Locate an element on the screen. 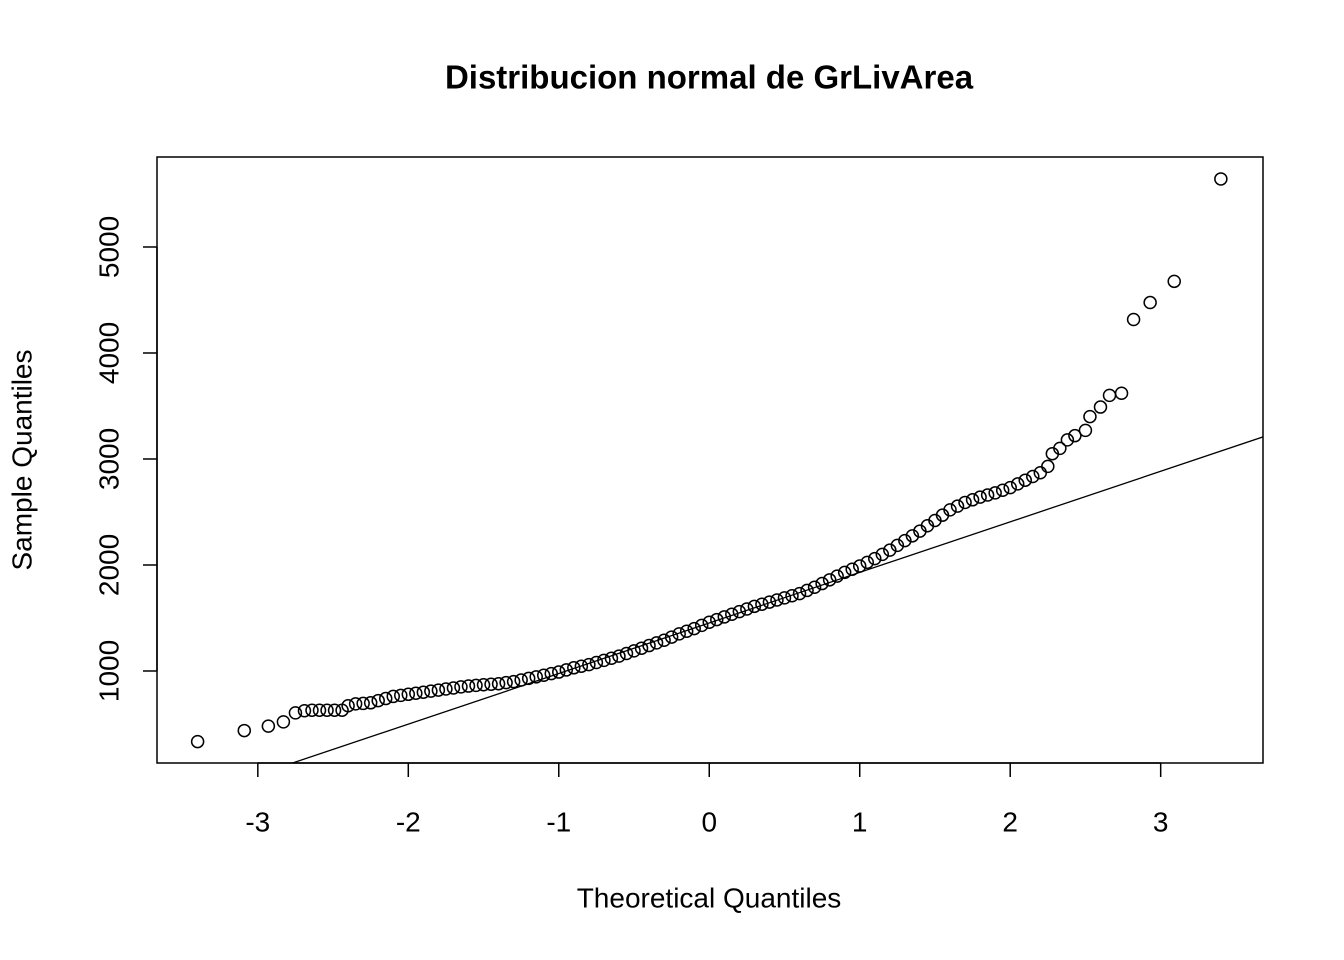 This screenshot has height=960, width=1344. y-tick-label: 4000 is located at coordinates (108, 353).